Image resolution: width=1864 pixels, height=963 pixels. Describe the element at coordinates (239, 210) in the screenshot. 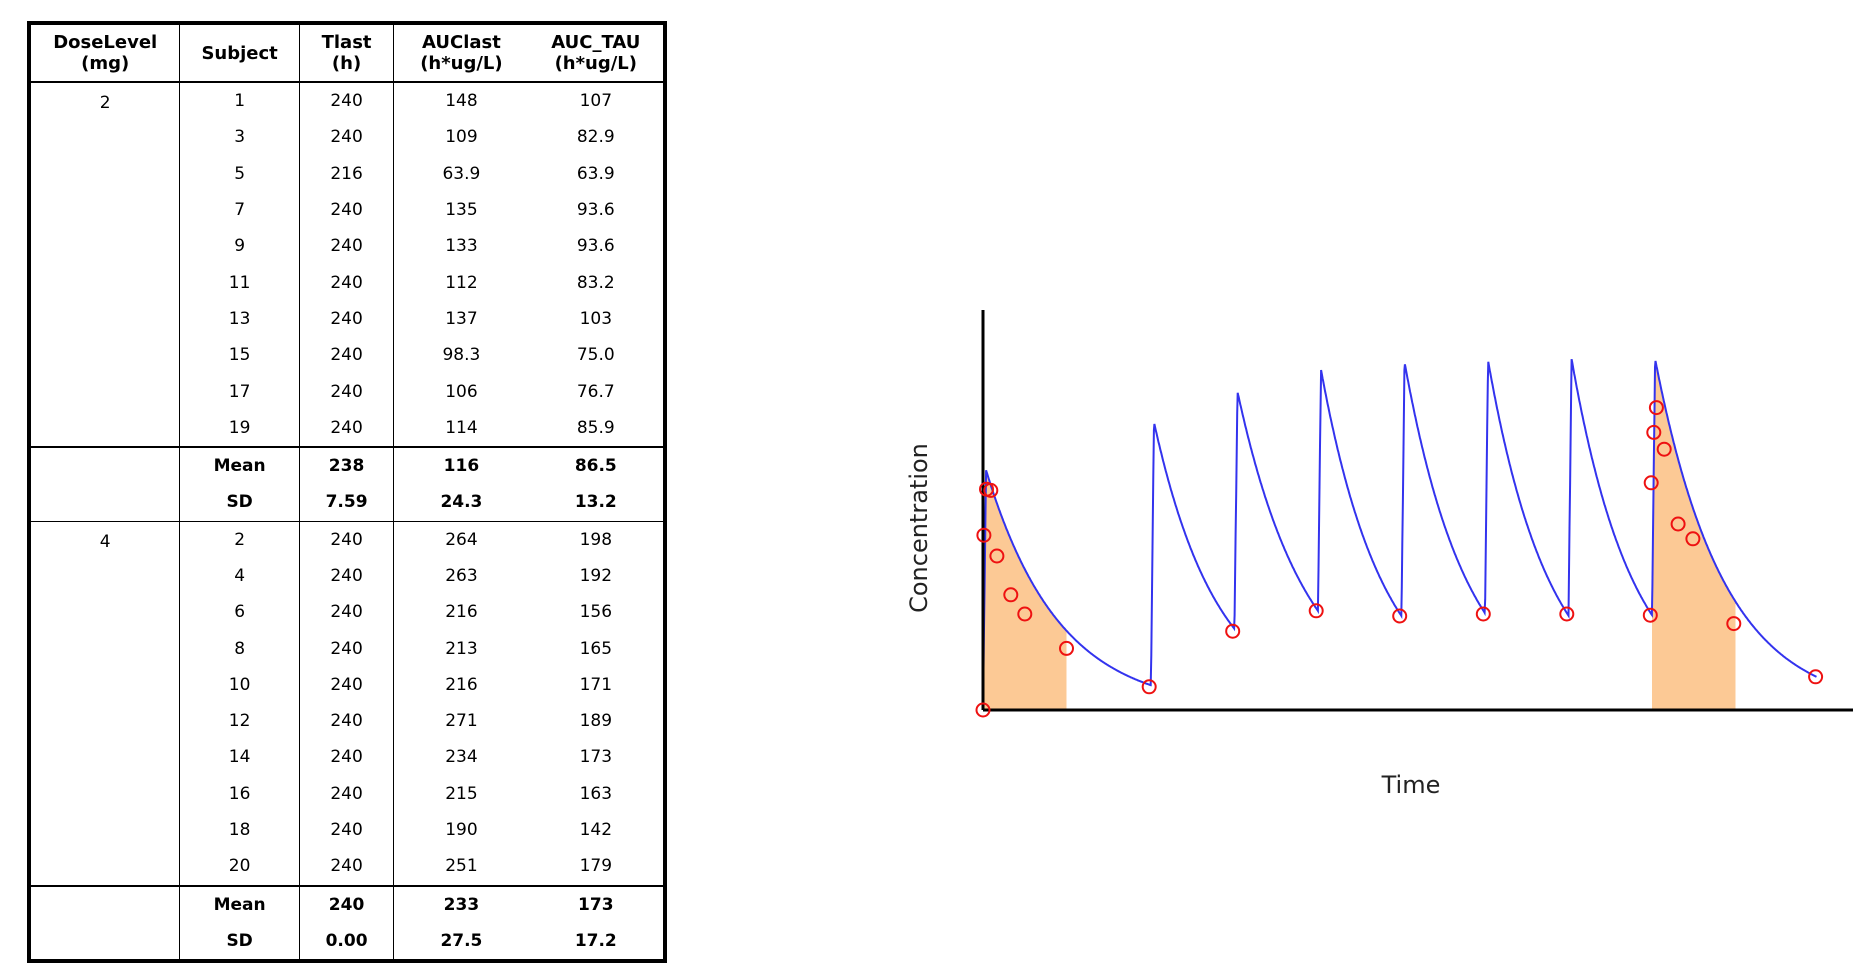

I see `subject-cell: 7` at that location.